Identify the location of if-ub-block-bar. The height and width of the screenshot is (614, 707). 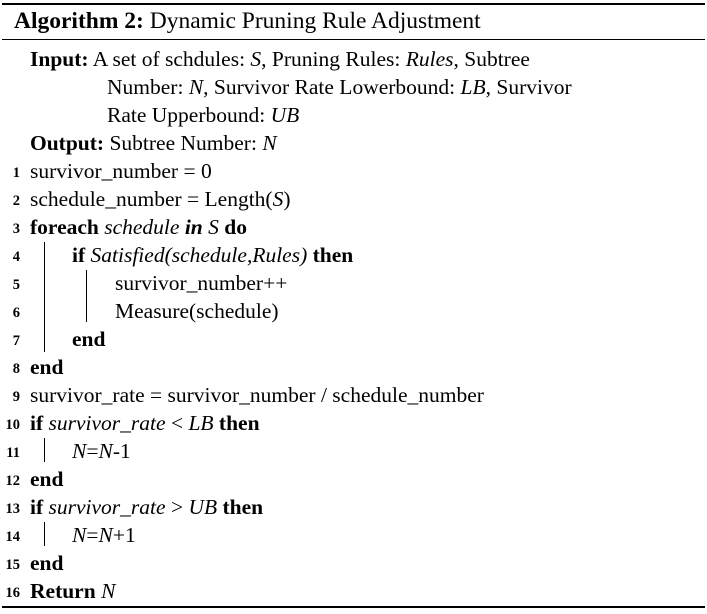
(44, 534).